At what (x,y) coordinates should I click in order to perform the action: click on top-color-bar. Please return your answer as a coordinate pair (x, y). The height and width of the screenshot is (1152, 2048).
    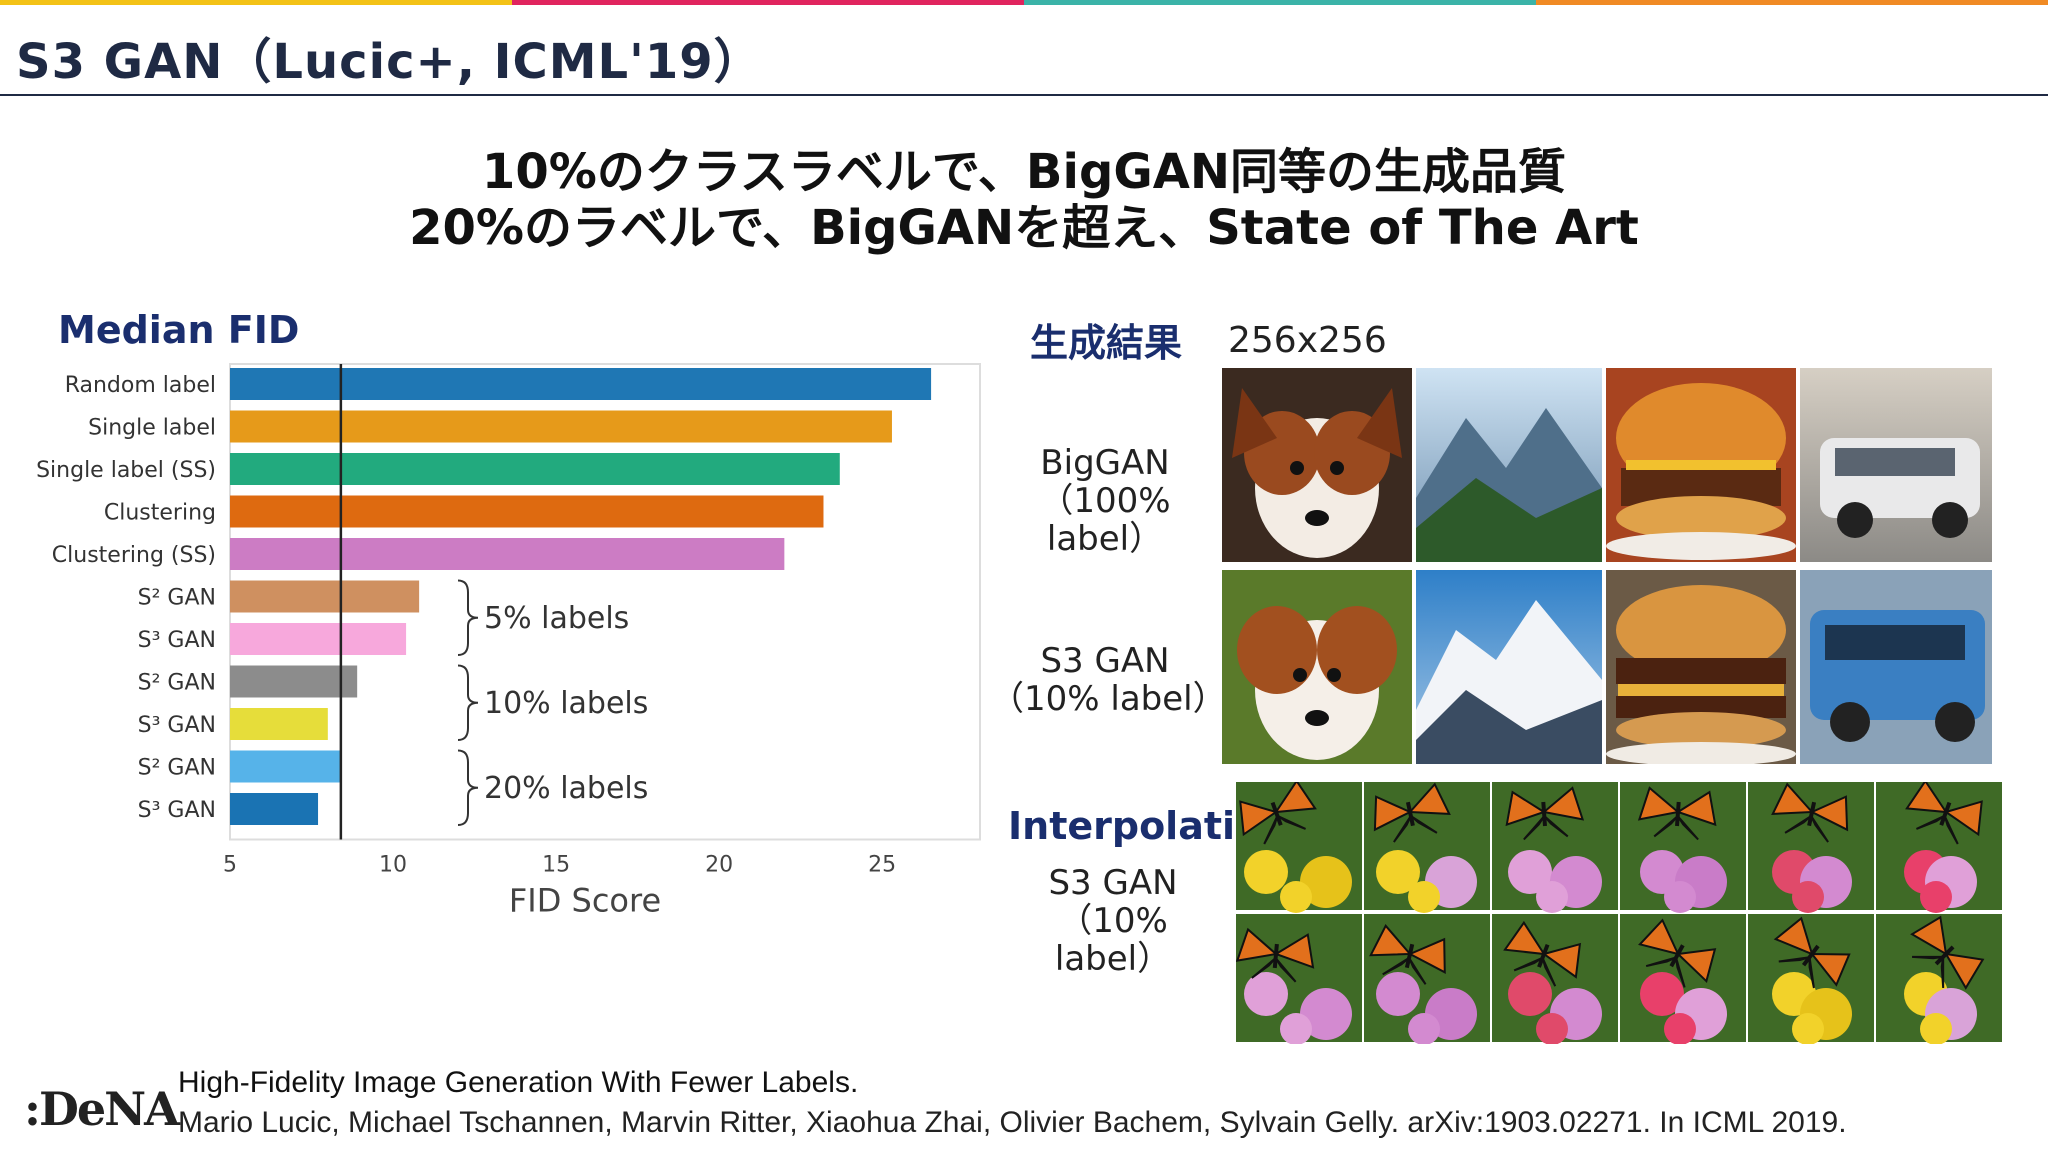
    Looking at the image, I should click on (1024, 2).